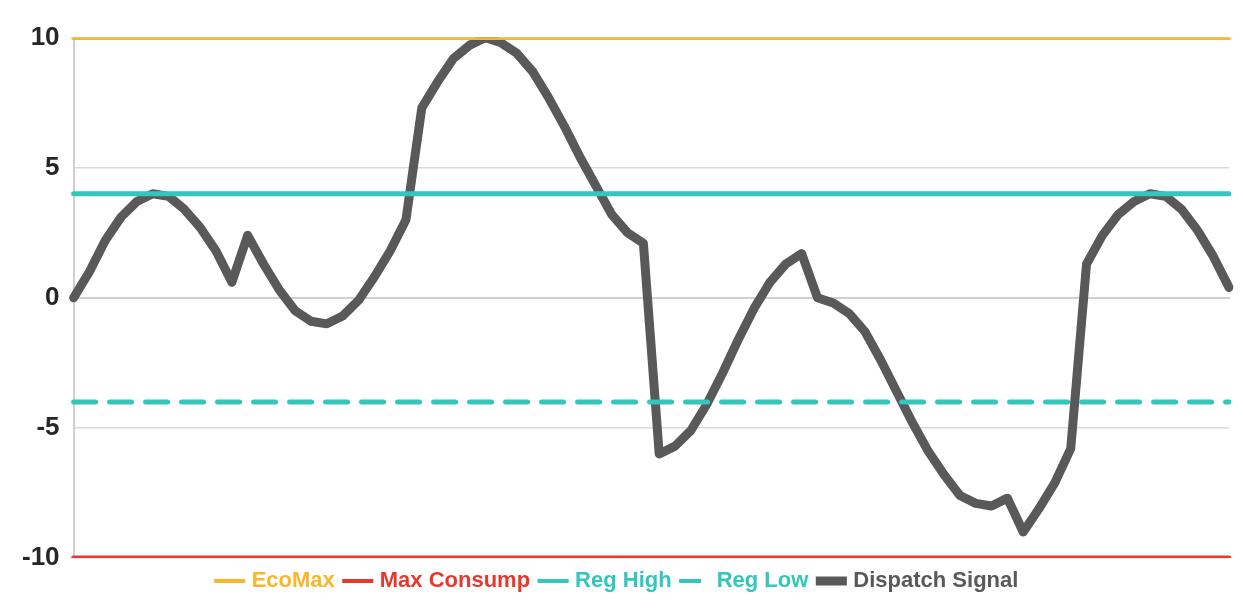 This screenshot has height=610, width=1243. Describe the element at coordinates (41, 556) in the screenshot. I see `y-tick-label: -10` at that location.